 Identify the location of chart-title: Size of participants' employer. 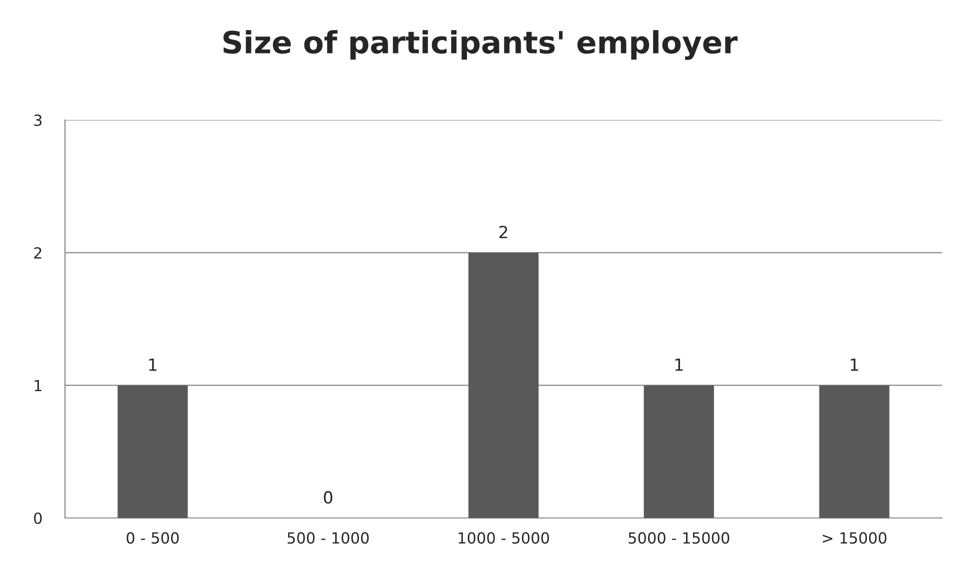
(480, 45).